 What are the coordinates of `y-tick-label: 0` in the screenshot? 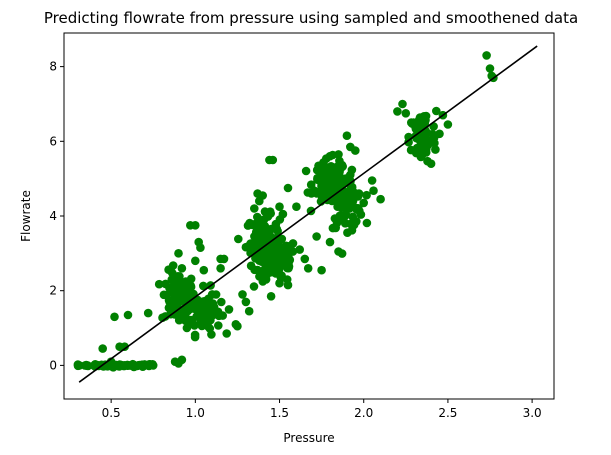 It's located at (53, 365).